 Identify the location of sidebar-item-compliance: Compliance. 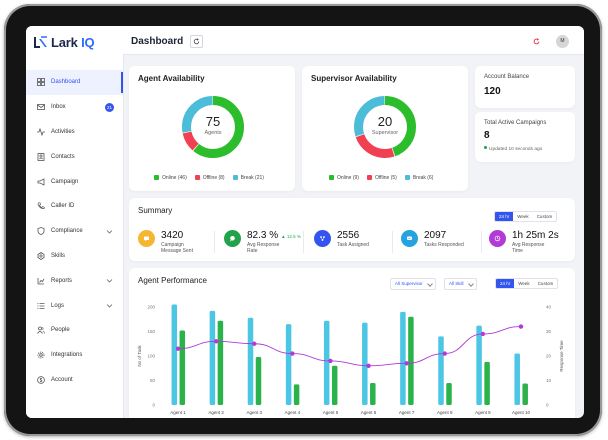
(74, 231).